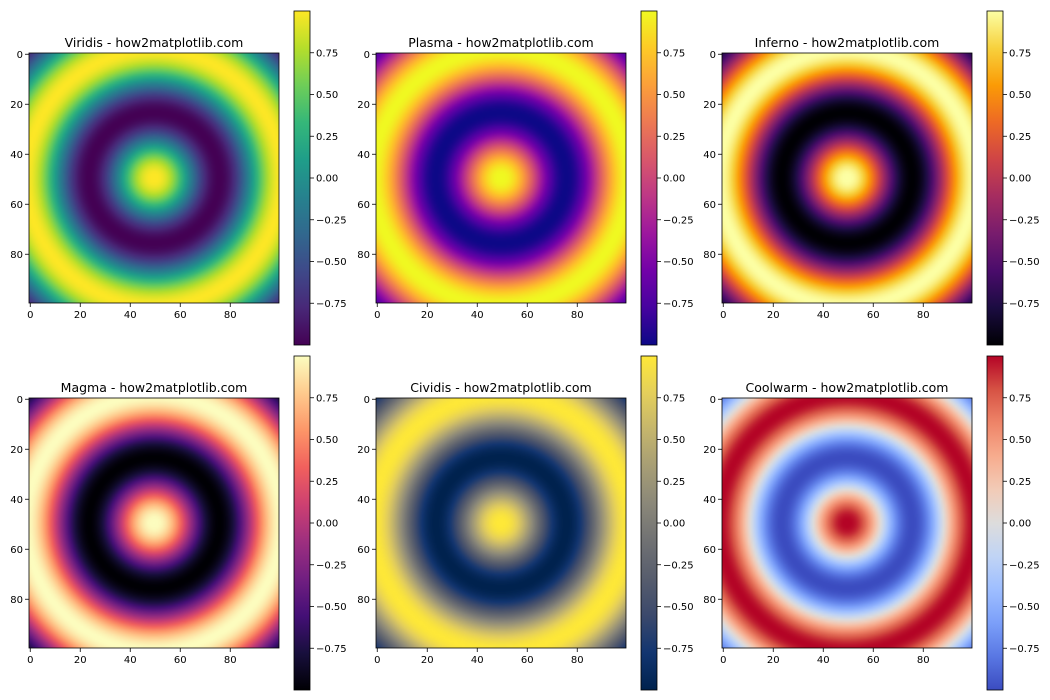 Image resolution: width=1050 pixels, height=700 pixels. What do you see at coordinates (847, 42) in the screenshot?
I see `subplot-title: Inferno - how2matplotlib.com` at bounding box center [847, 42].